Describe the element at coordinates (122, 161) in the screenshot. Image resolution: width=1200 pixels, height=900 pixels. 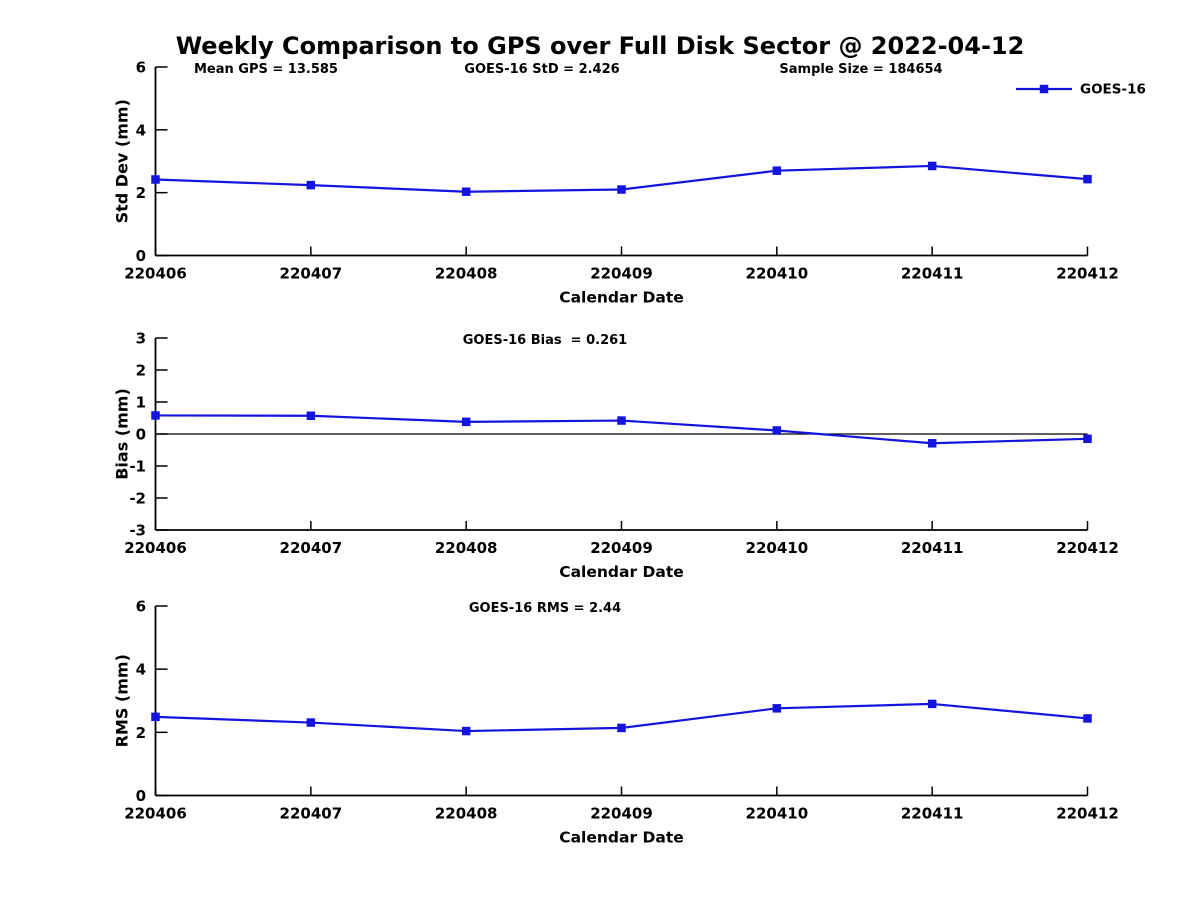
I see `y-axis-title: Std Dev (mm)` at that location.